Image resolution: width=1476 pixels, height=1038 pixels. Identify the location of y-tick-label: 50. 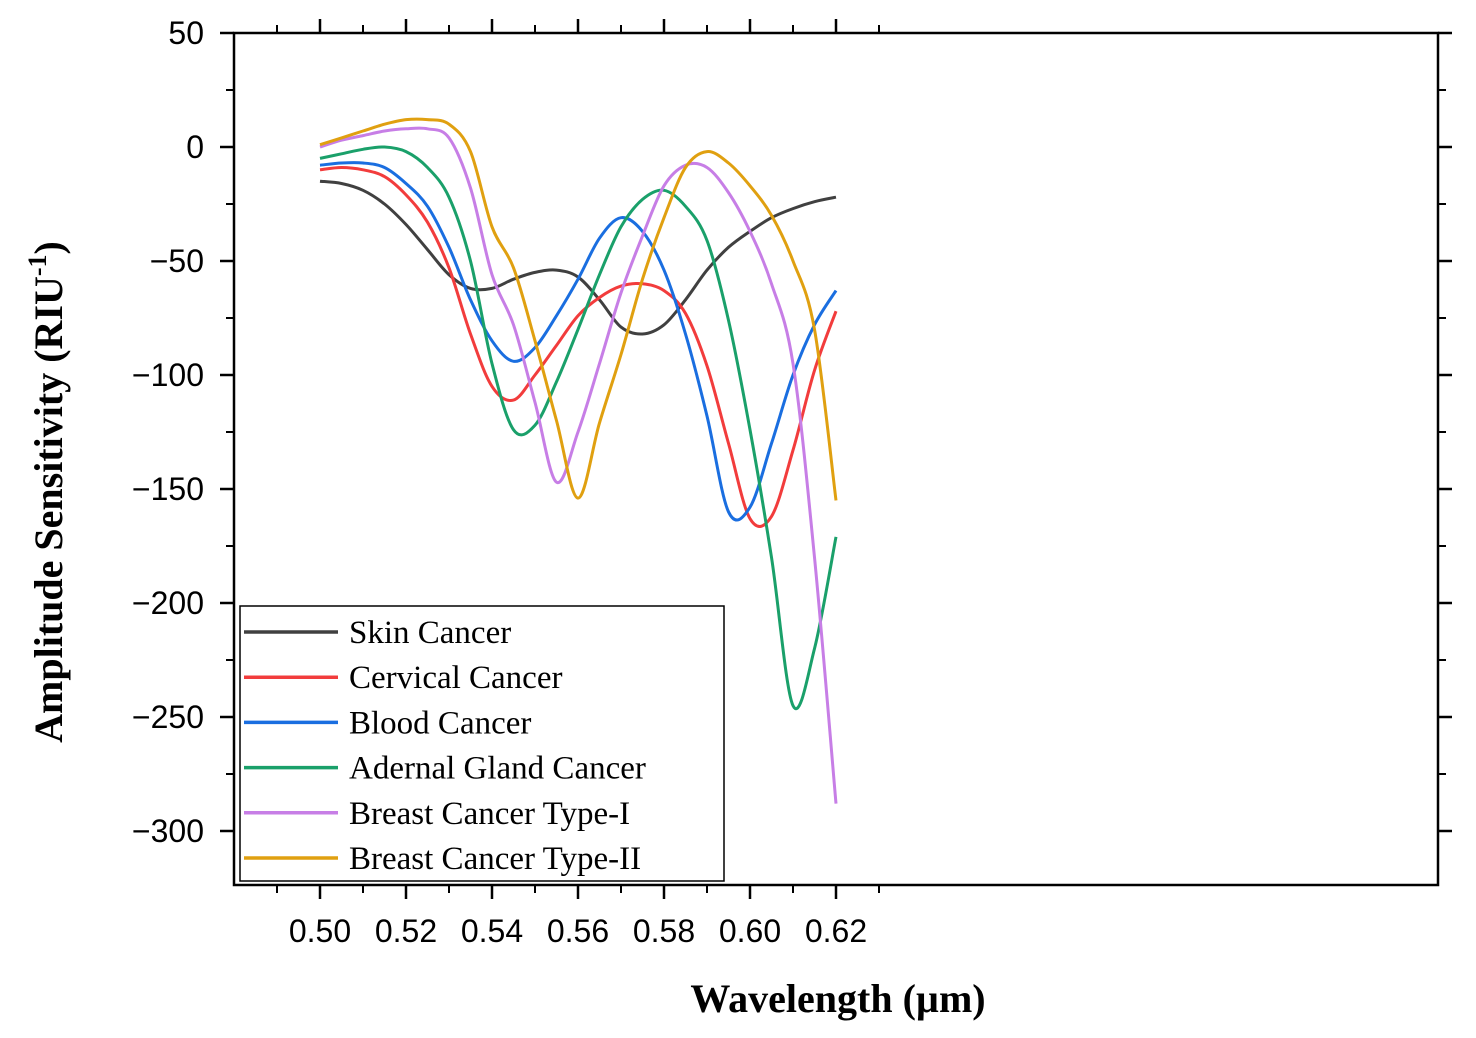
(186, 33).